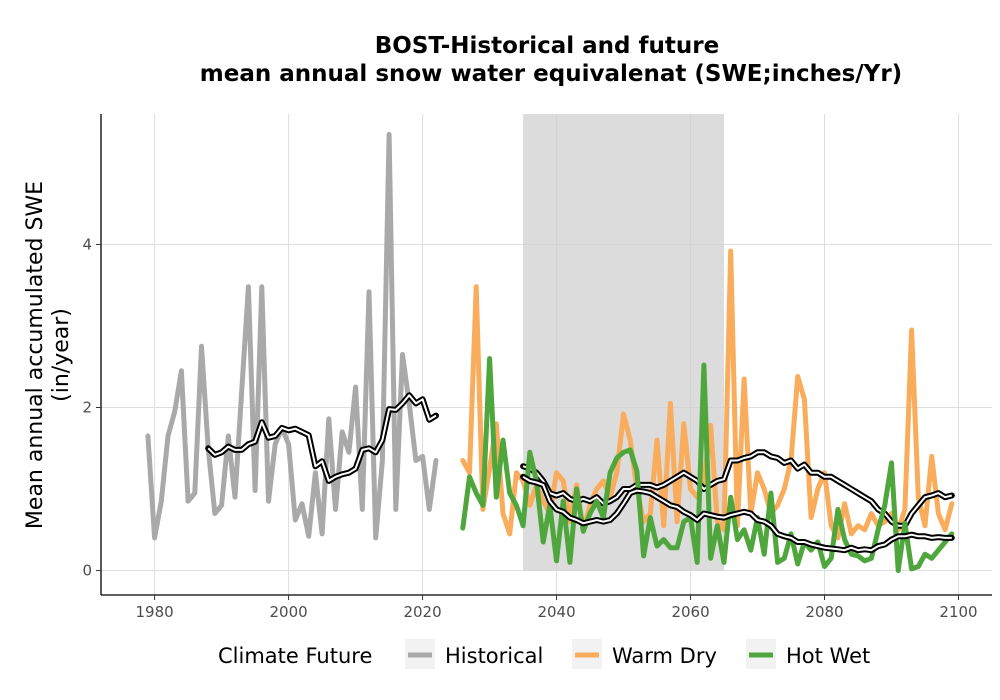 Image resolution: width=1000 pixels, height=700 pixels. I want to click on x-tick-label-2100: 2100, so click(958, 612).